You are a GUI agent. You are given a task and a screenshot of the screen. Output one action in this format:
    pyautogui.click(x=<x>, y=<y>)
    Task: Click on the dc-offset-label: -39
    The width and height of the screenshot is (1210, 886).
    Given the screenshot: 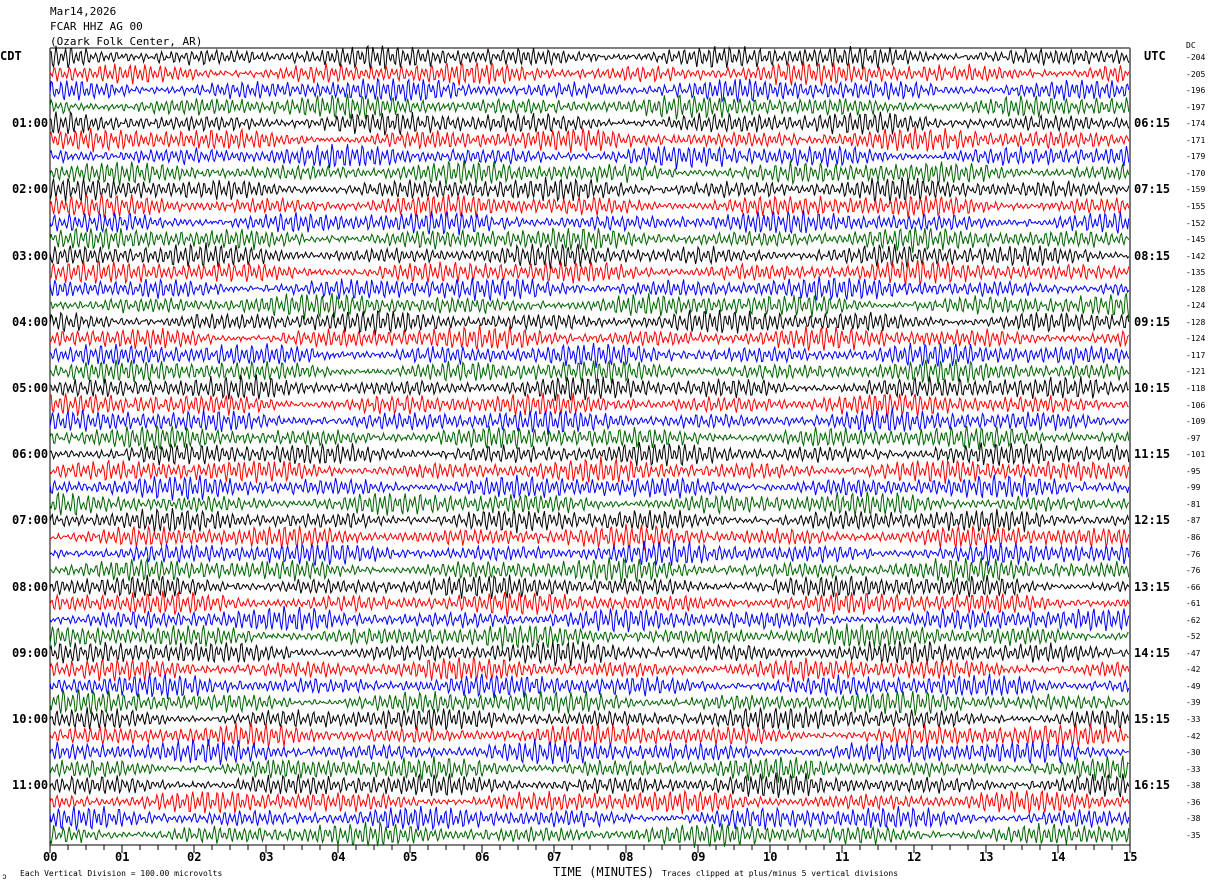 What is the action you would take?
    pyautogui.click(x=1193, y=703)
    